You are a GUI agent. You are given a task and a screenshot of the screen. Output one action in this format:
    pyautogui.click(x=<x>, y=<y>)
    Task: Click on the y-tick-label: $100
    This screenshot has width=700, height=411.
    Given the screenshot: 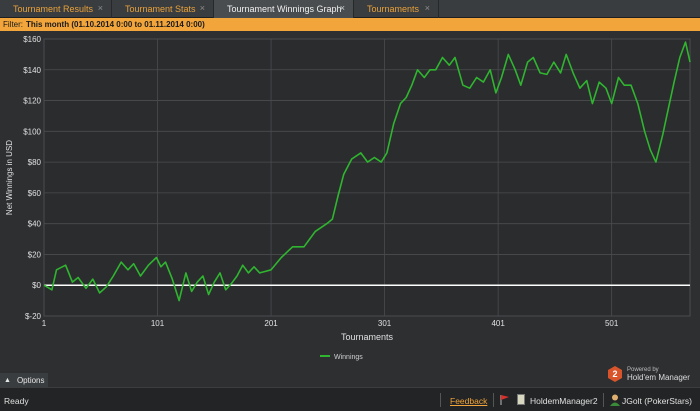 What is the action you would take?
    pyautogui.click(x=32, y=131)
    